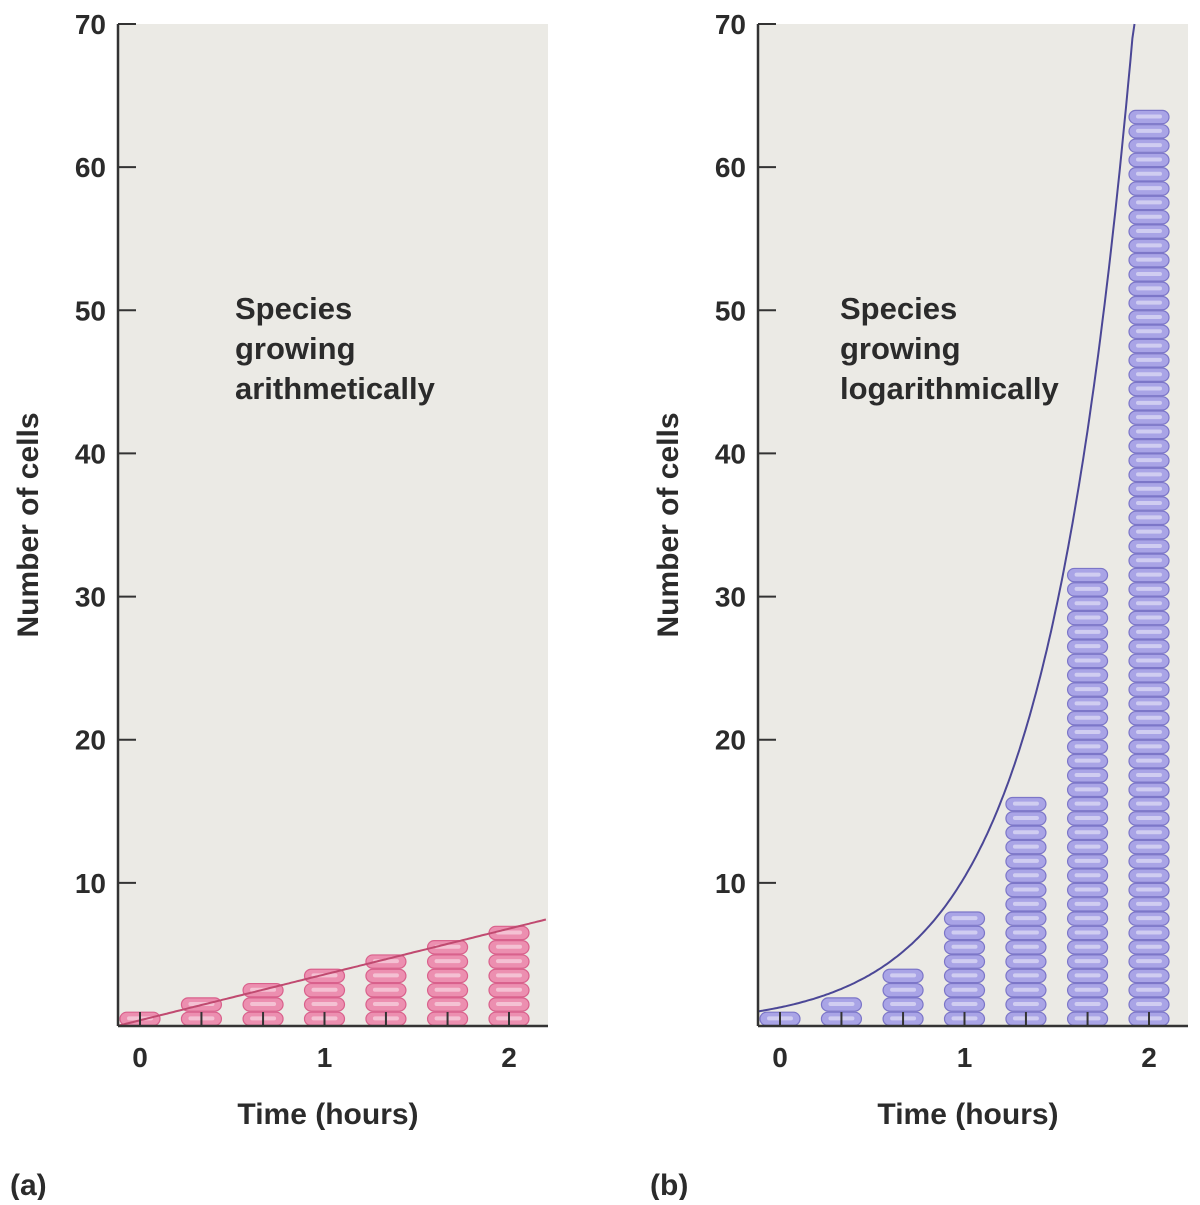 The width and height of the screenshot is (1200, 1205). I want to click on y-tick-label: 40, so click(90, 453).